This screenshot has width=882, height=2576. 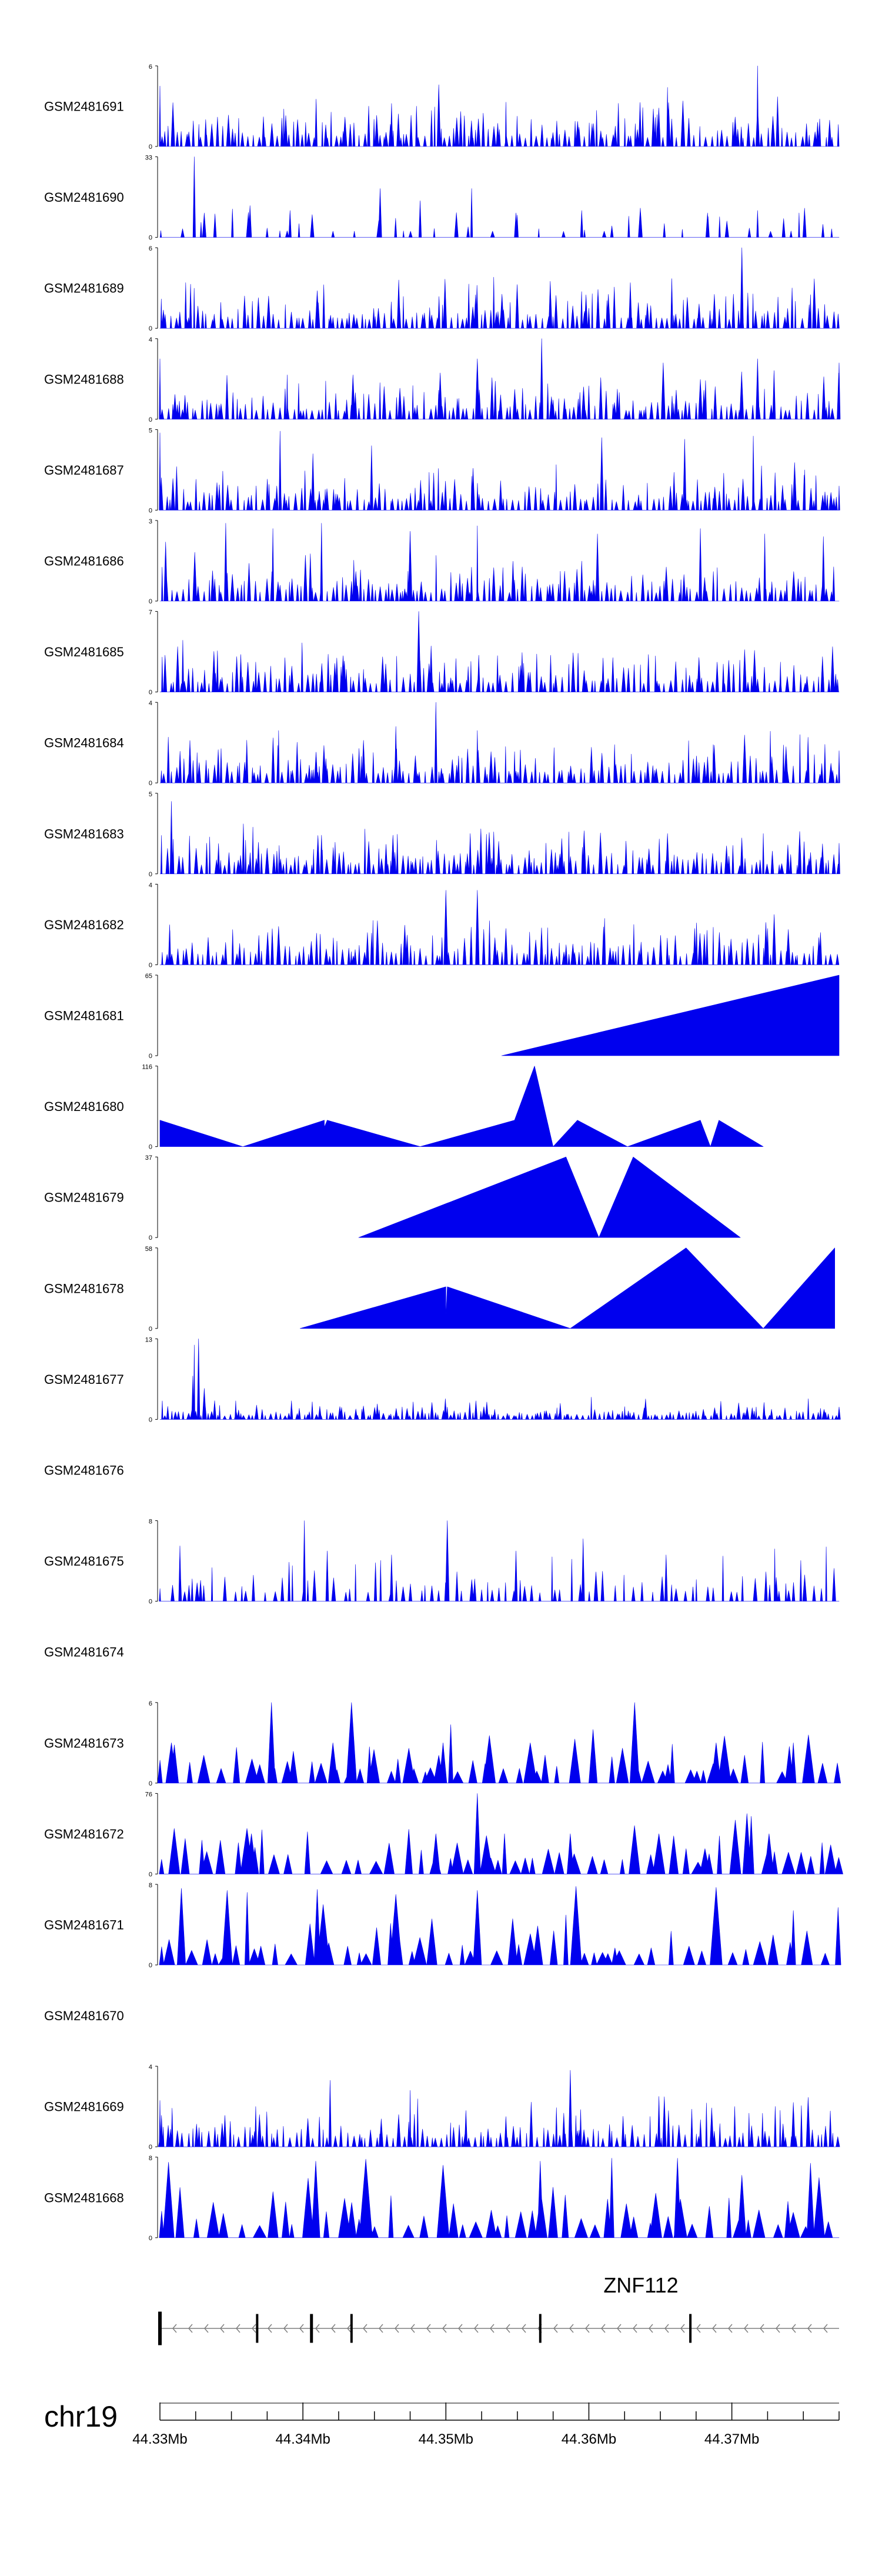 I want to click on y-max-label: 3, so click(x=150, y=521).